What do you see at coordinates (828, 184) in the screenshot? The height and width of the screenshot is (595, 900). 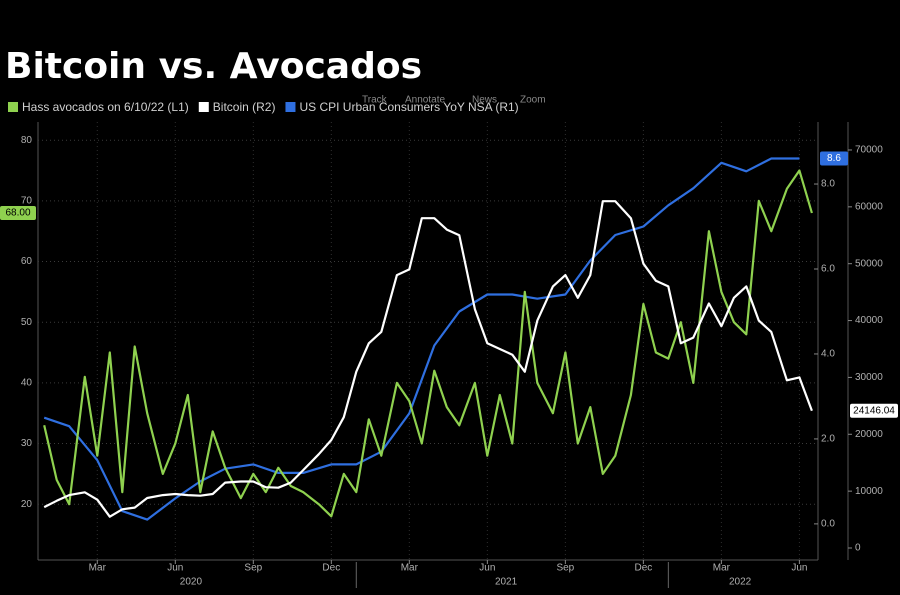 I see `y2-tick-label: 8.0` at bounding box center [828, 184].